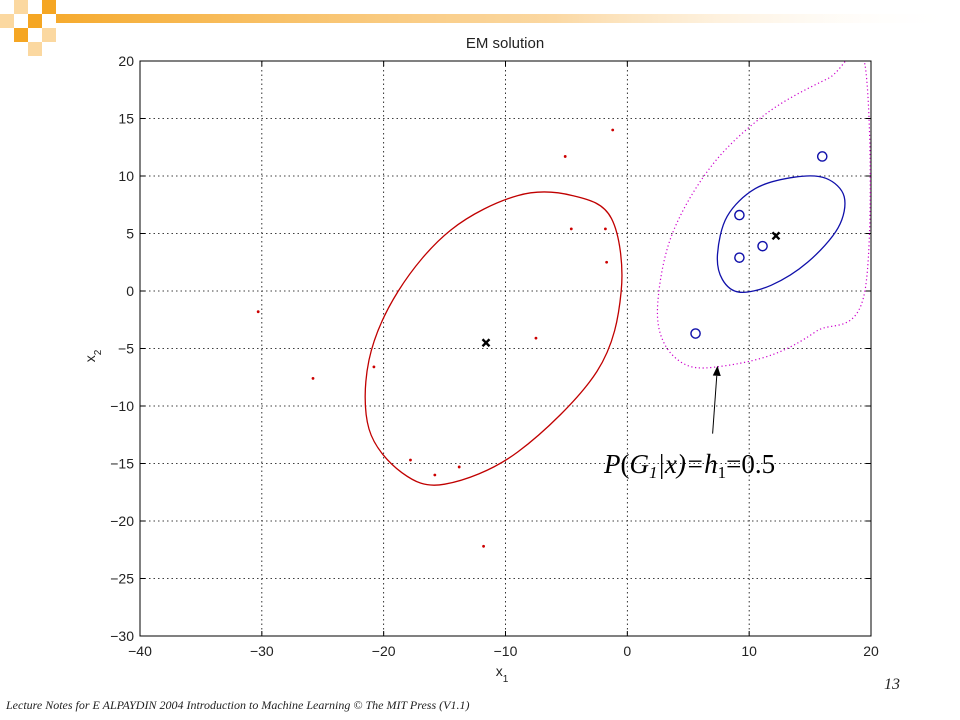  I want to click on anno-g-sub: 1, so click(653, 472).